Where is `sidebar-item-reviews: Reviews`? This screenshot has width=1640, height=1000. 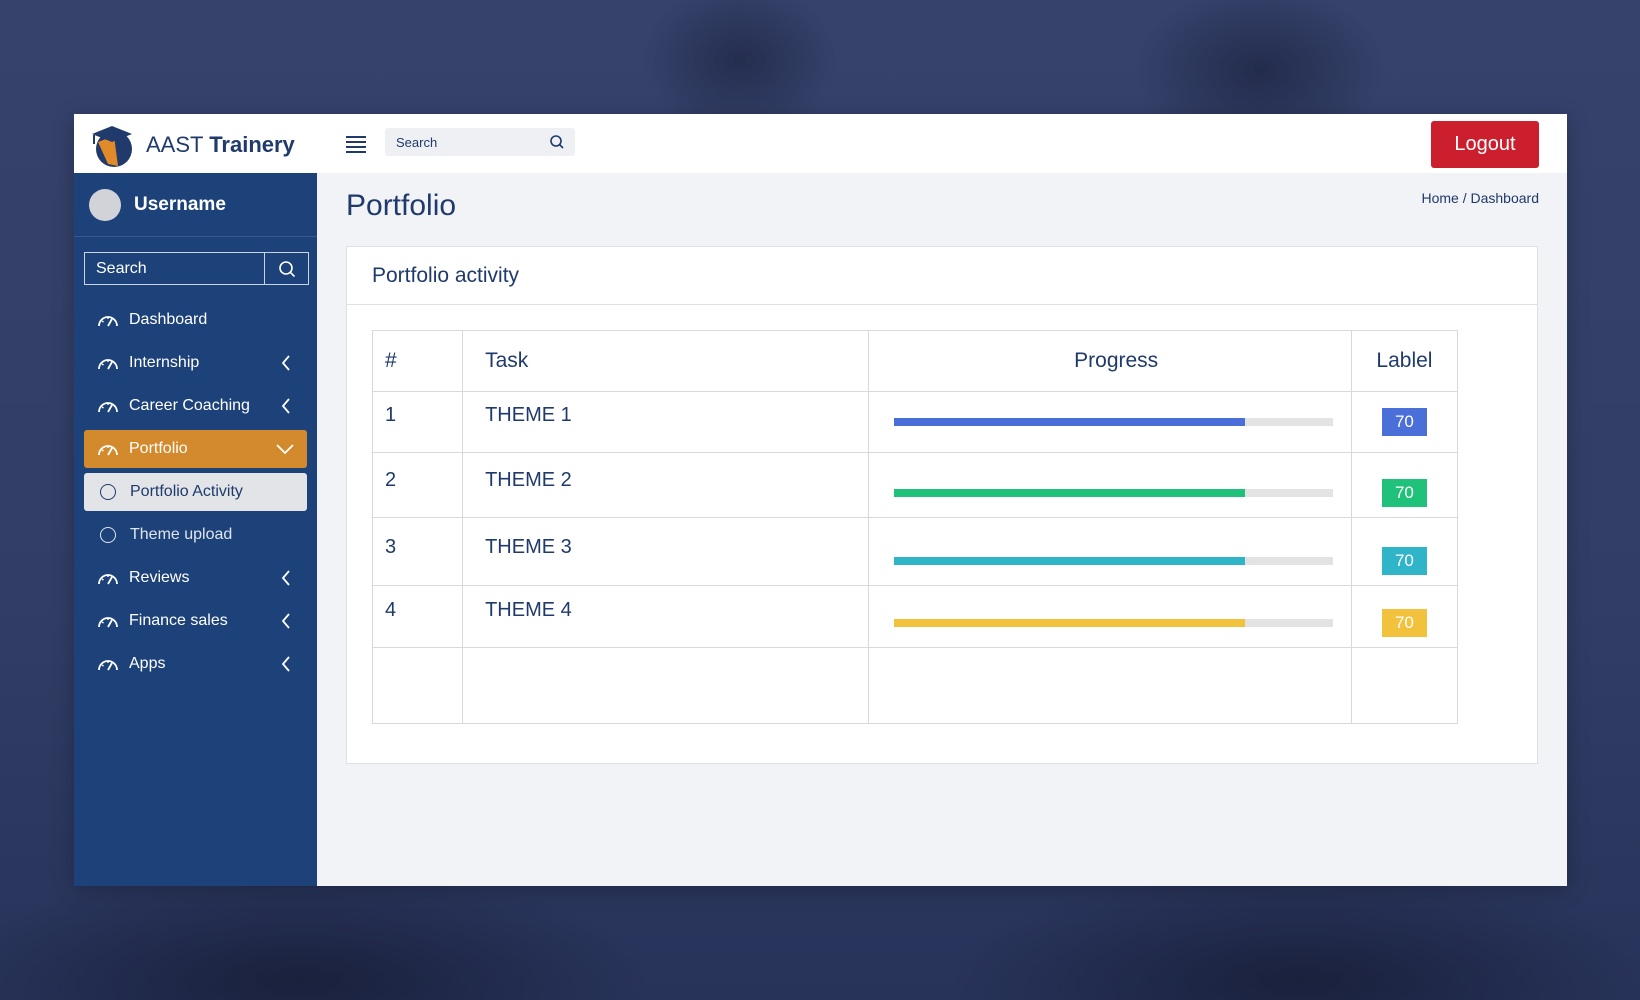 sidebar-item-reviews: Reviews is located at coordinates (195, 578).